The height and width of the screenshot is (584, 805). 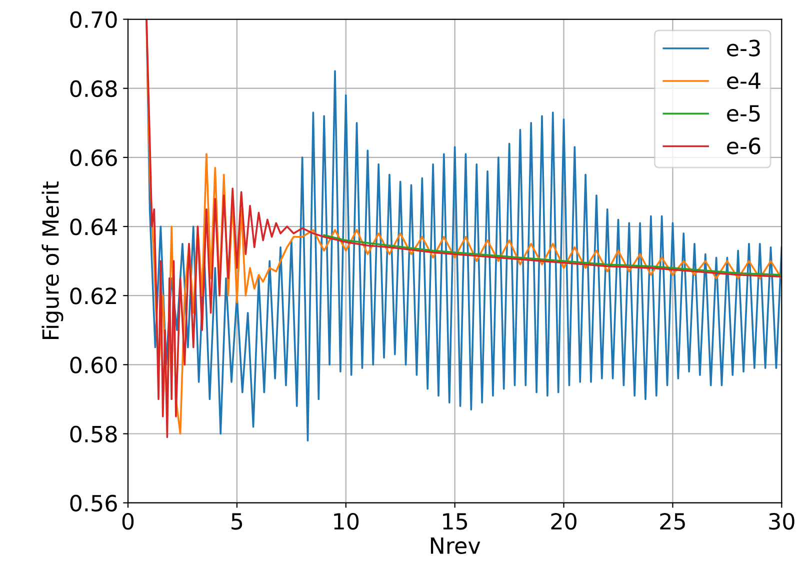 I want to click on x-tick-label: 25, so click(x=672, y=521).